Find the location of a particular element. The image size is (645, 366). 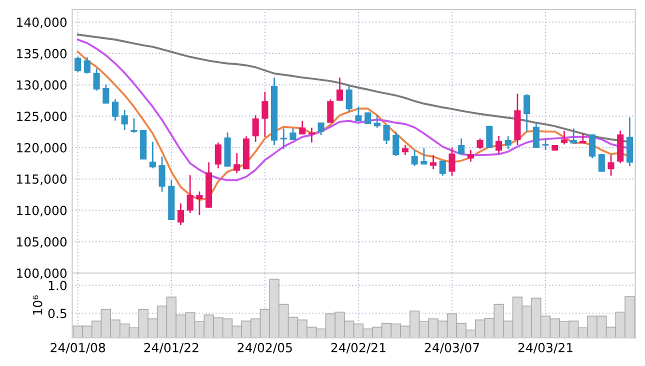

y-tick-label: 110,000 is located at coordinates (42, 211).